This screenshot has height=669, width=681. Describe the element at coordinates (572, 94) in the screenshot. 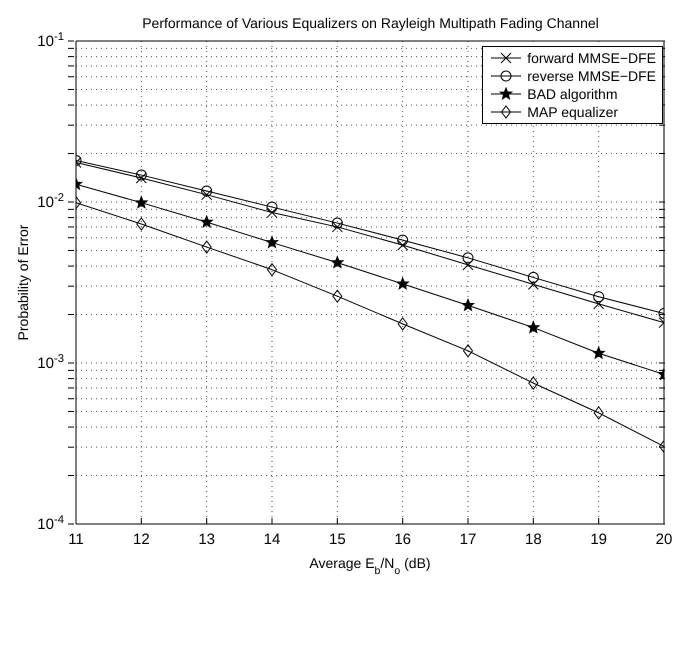

I see `legend-label: BAD algorithm` at that location.